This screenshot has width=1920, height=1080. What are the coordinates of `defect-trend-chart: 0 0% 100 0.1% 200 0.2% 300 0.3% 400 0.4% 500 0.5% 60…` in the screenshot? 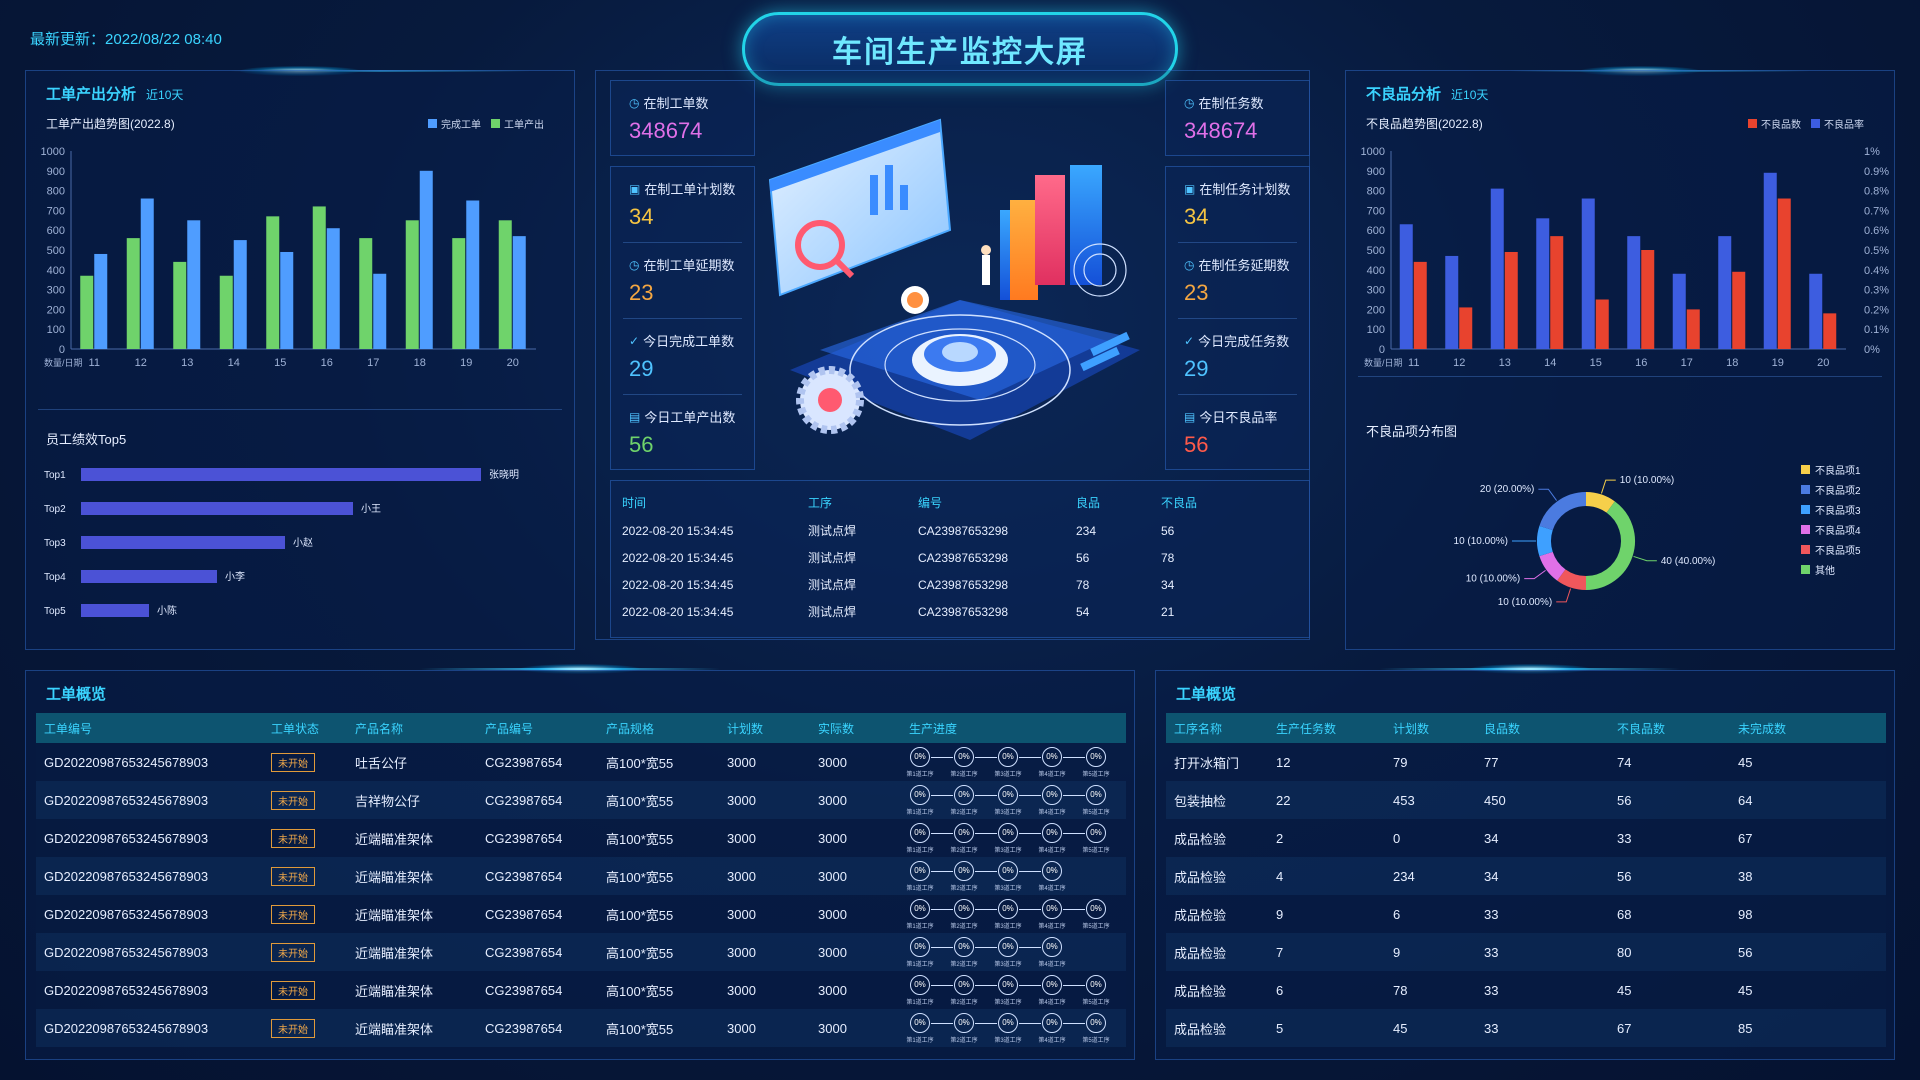 It's located at (1625, 257).